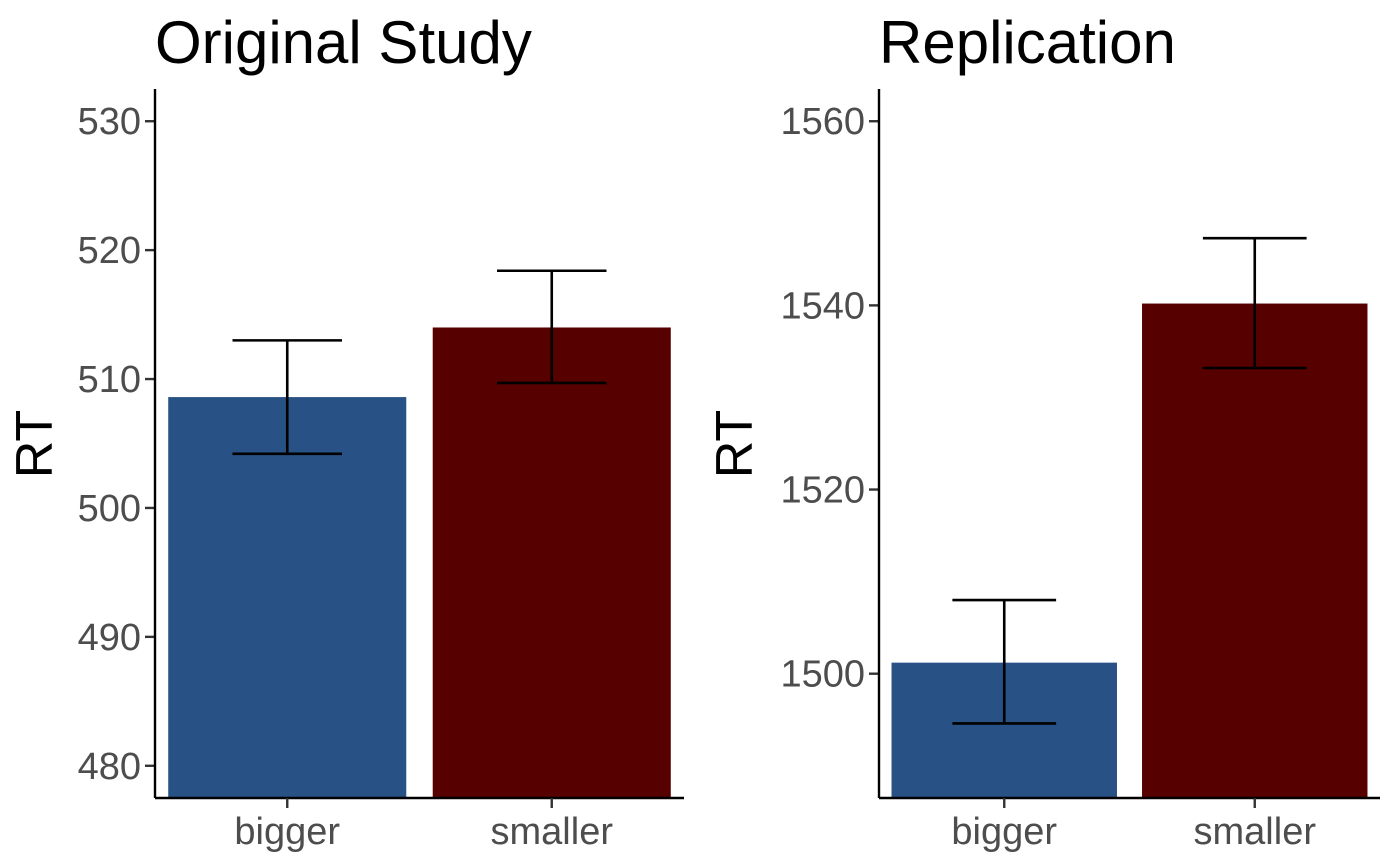  What do you see at coordinates (822, 491) in the screenshot?
I see `y-tick-label: 1520` at bounding box center [822, 491].